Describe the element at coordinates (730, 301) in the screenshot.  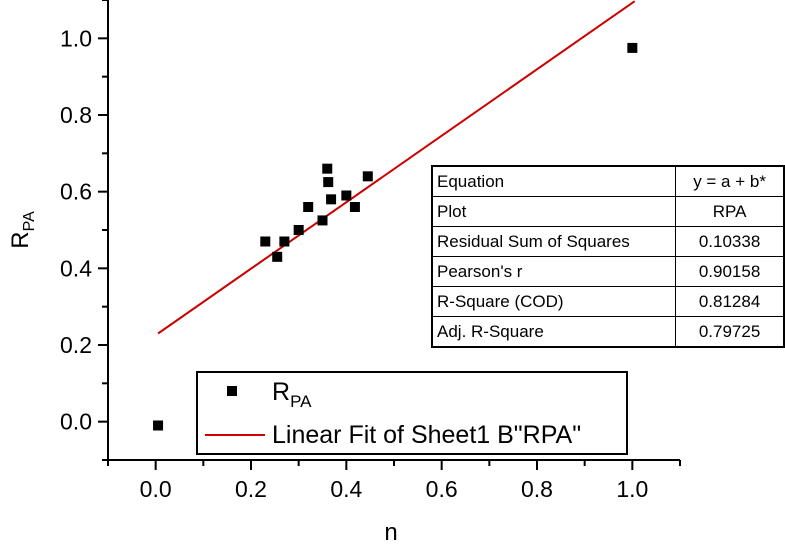
I see `stats-value: 0.81284` at that location.